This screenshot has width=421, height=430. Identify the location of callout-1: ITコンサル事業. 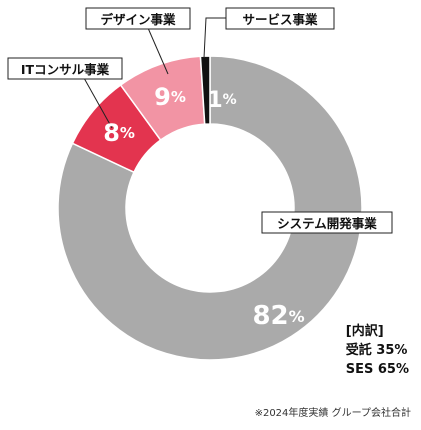
(65, 68).